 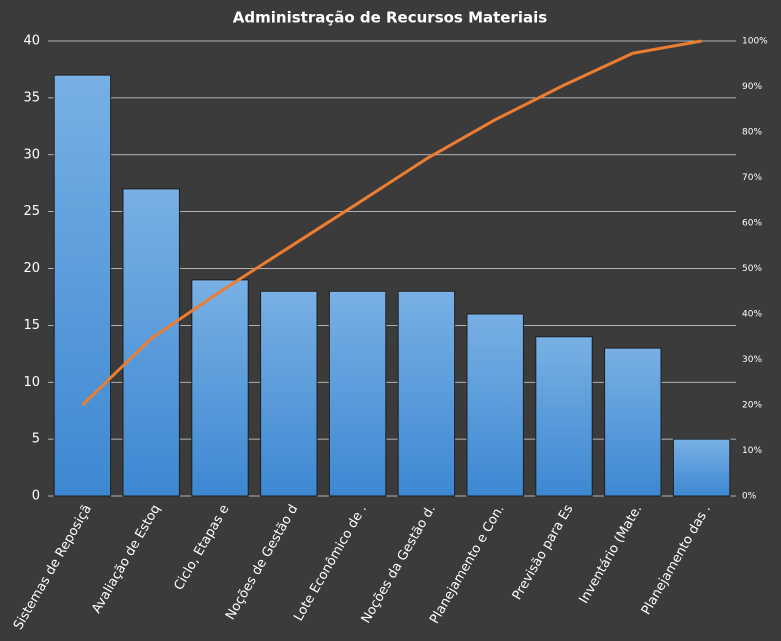 What do you see at coordinates (752, 178) in the screenshot?
I see `y2-tick-label: 70%` at bounding box center [752, 178].